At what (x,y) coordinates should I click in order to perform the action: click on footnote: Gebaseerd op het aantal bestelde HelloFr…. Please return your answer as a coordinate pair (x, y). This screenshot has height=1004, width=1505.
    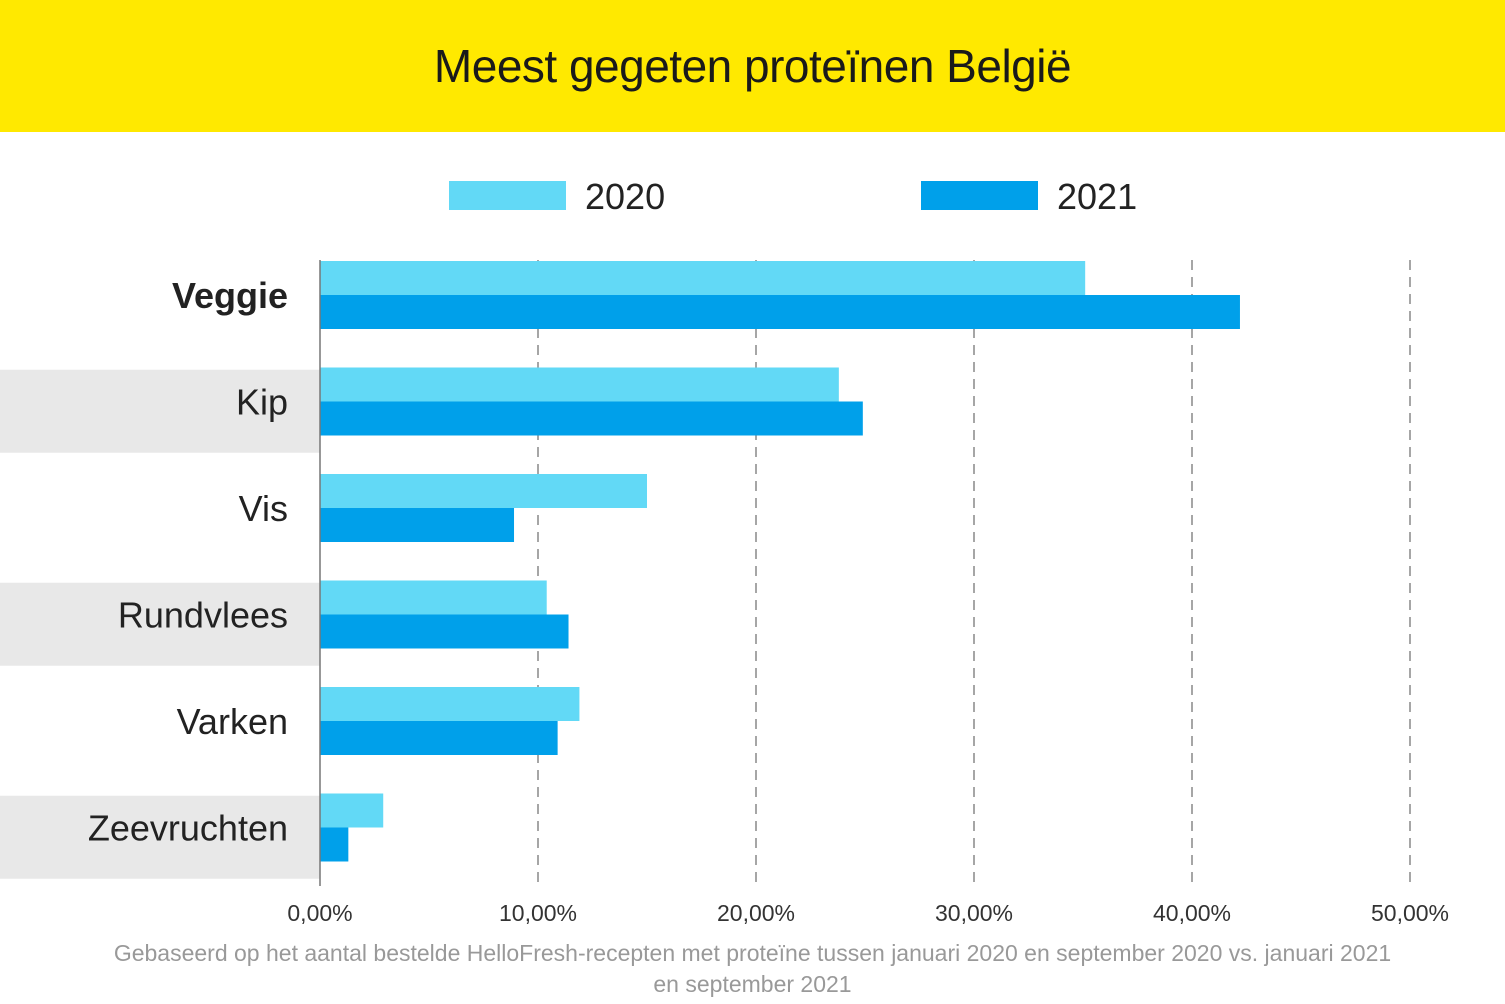
    Looking at the image, I should click on (752, 969).